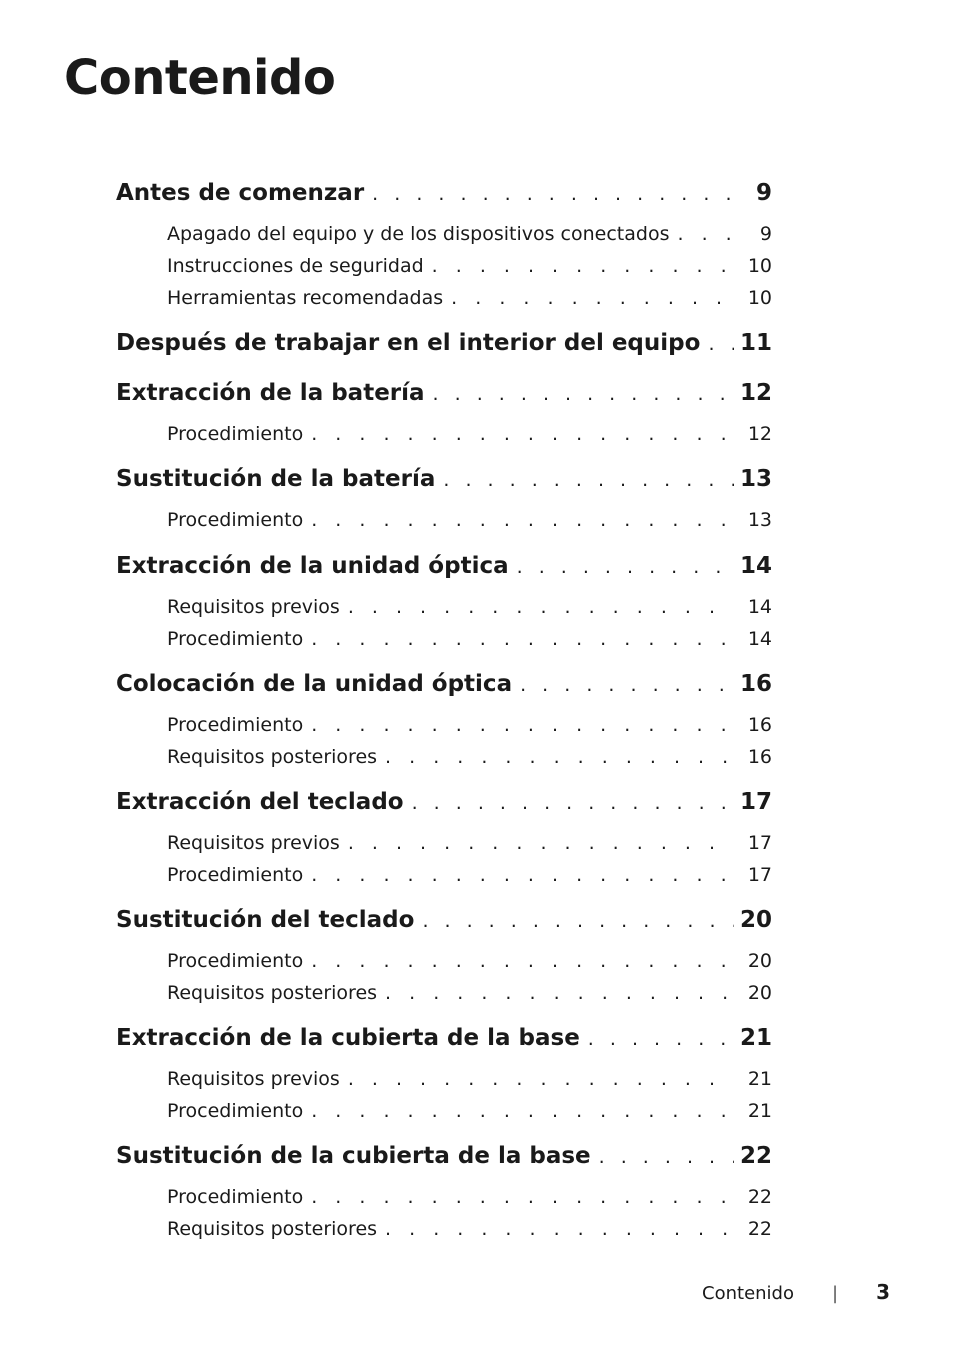 The width and height of the screenshot is (954, 1352). Describe the element at coordinates (883, 1292) in the screenshot. I see `footer-page-number: 3` at that location.